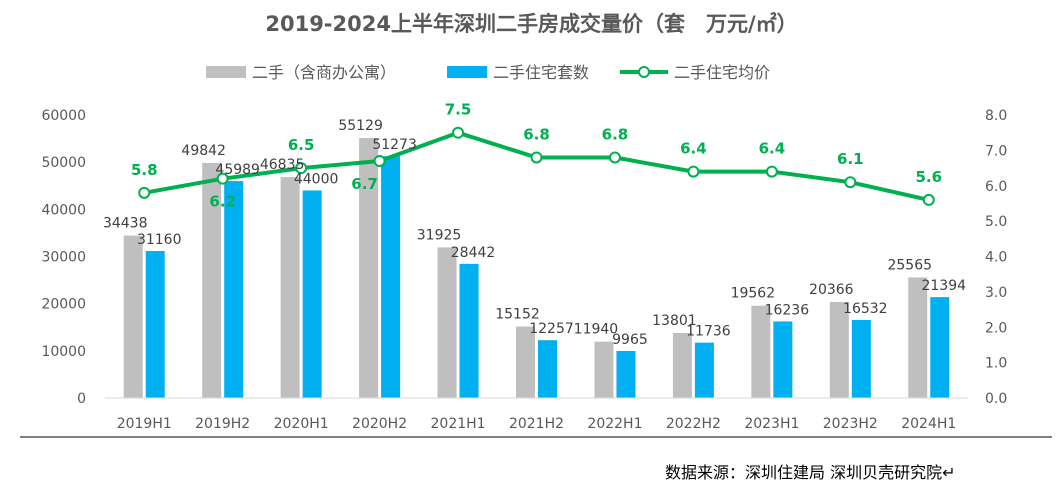  I want to click on y-left-tick-label: 60000, so click(63, 116).